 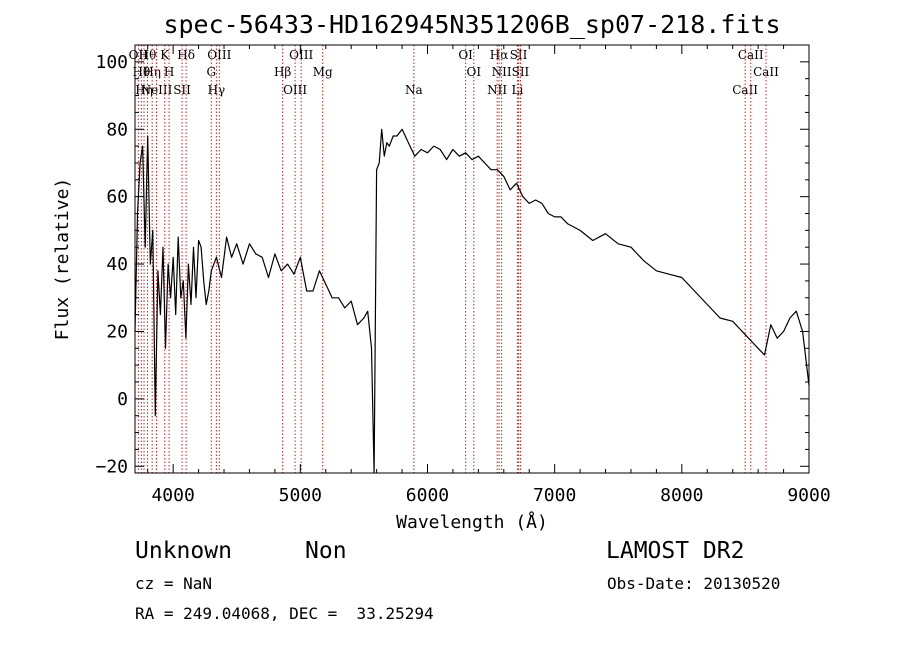 I want to click on y-tick-label: −20, so click(x=111, y=466).